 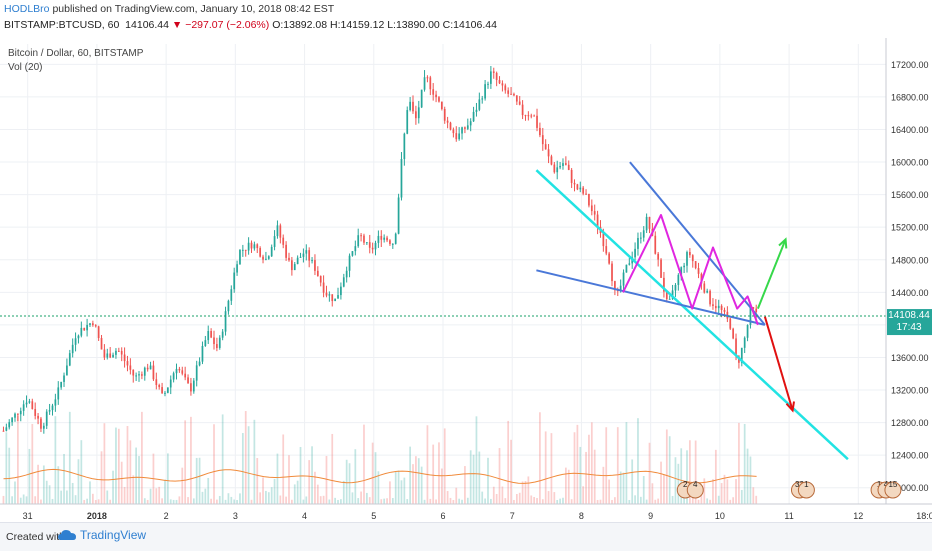 I want to click on x-tick-label: 7, so click(x=512, y=516).